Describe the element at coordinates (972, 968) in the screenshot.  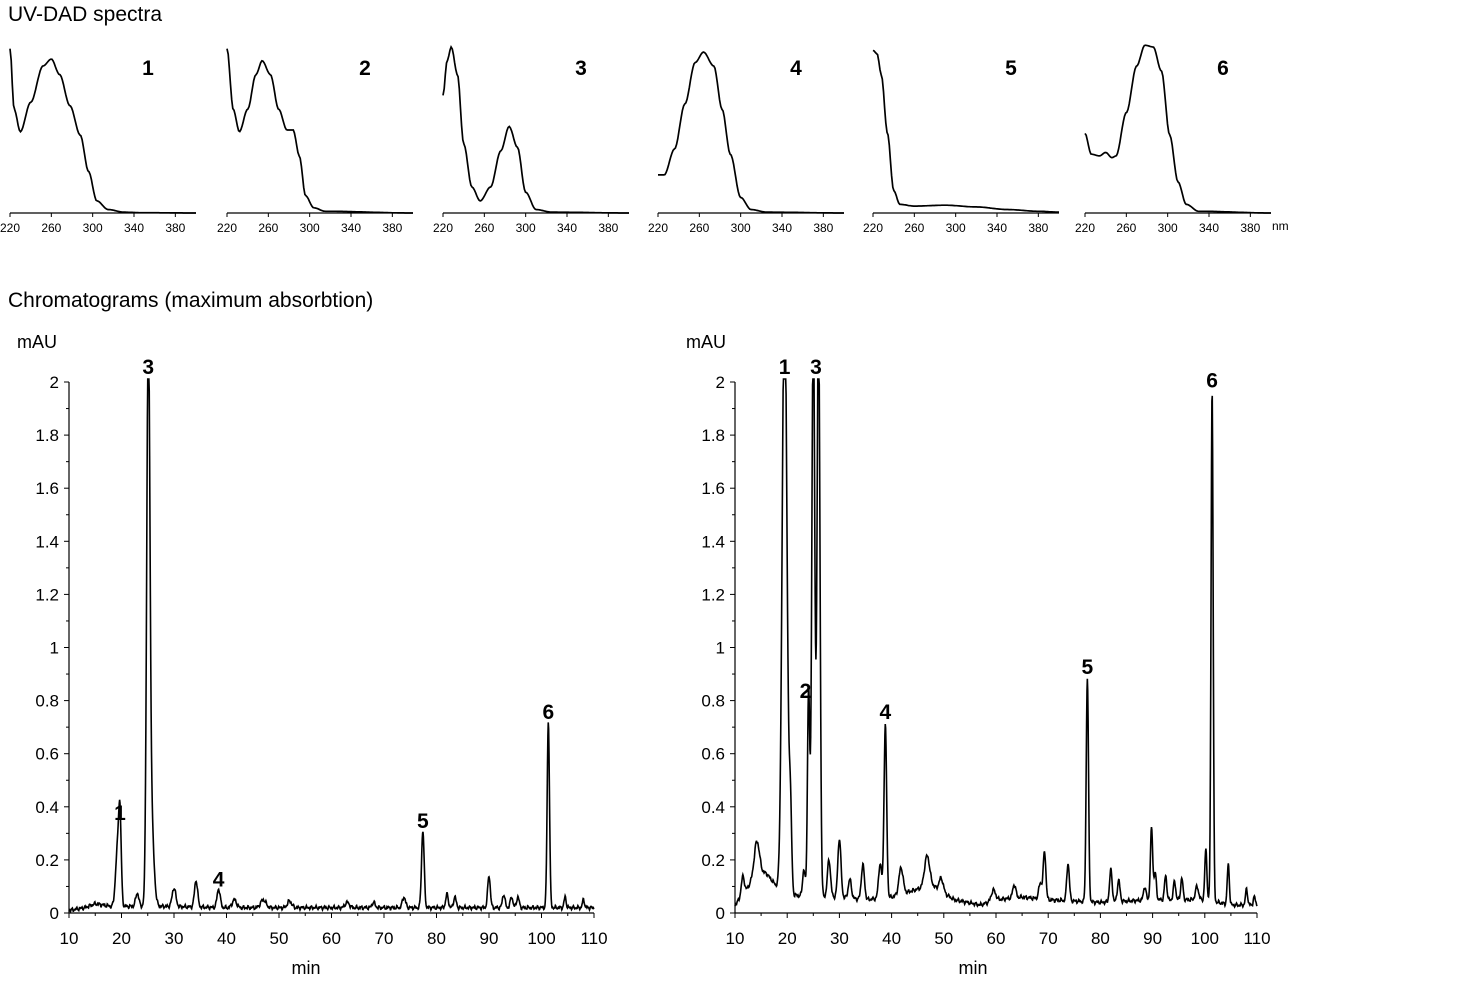
I see `chart2-x-axis-label: min` at that location.